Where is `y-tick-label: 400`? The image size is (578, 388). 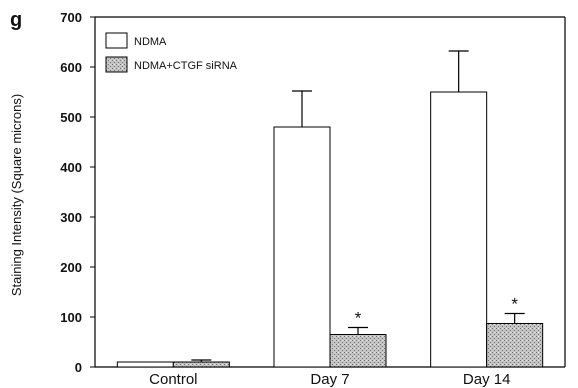 y-tick-label: 400 is located at coordinates (71, 167).